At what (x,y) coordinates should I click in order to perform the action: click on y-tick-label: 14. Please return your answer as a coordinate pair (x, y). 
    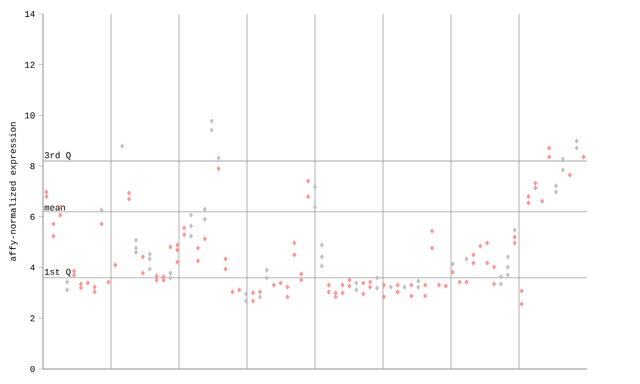
    Looking at the image, I should click on (30, 14).